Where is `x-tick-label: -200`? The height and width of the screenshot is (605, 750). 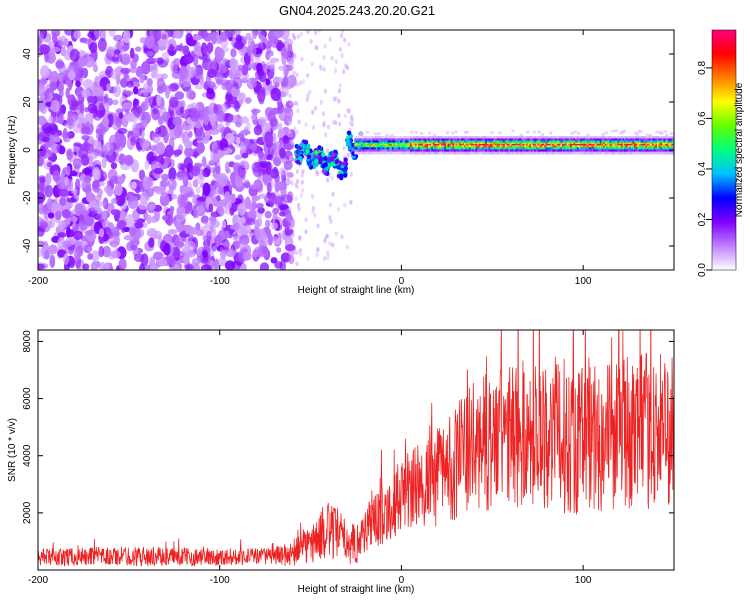 x-tick-label: -200 is located at coordinates (38, 580).